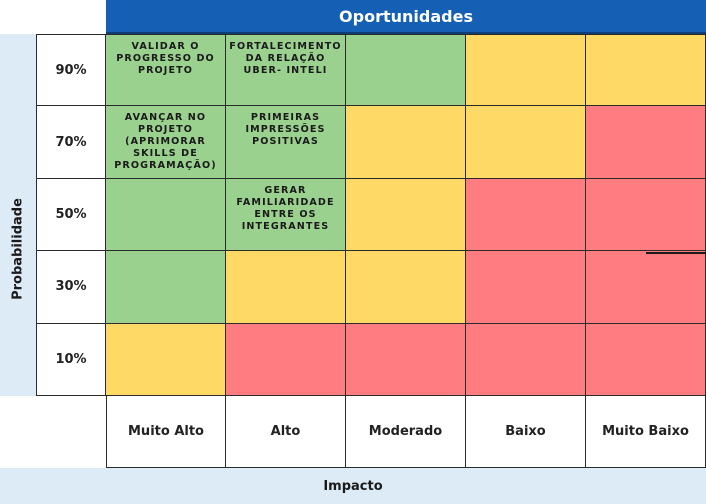 This screenshot has height=504, width=706. I want to click on opportunity-text: VALIDAR O PROGRESSO DO PROJETO, so click(165, 58).